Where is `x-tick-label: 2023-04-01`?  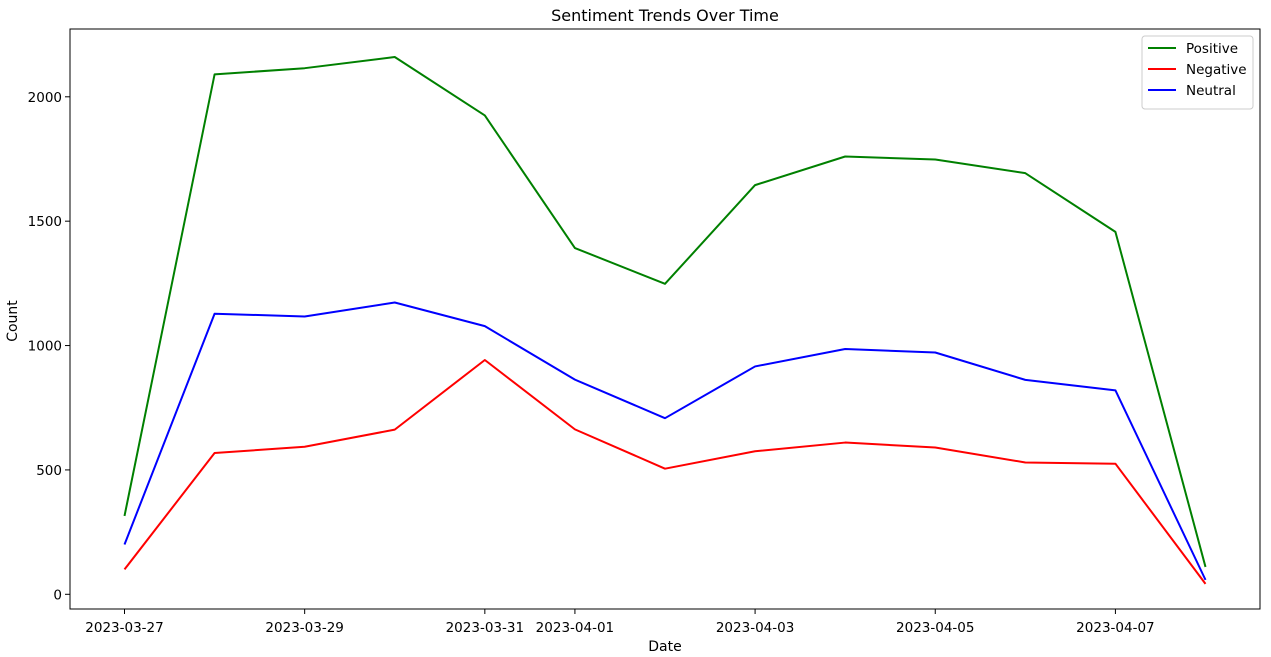
x-tick-label: 2023-04-01 is located at coordinates (575, 628).